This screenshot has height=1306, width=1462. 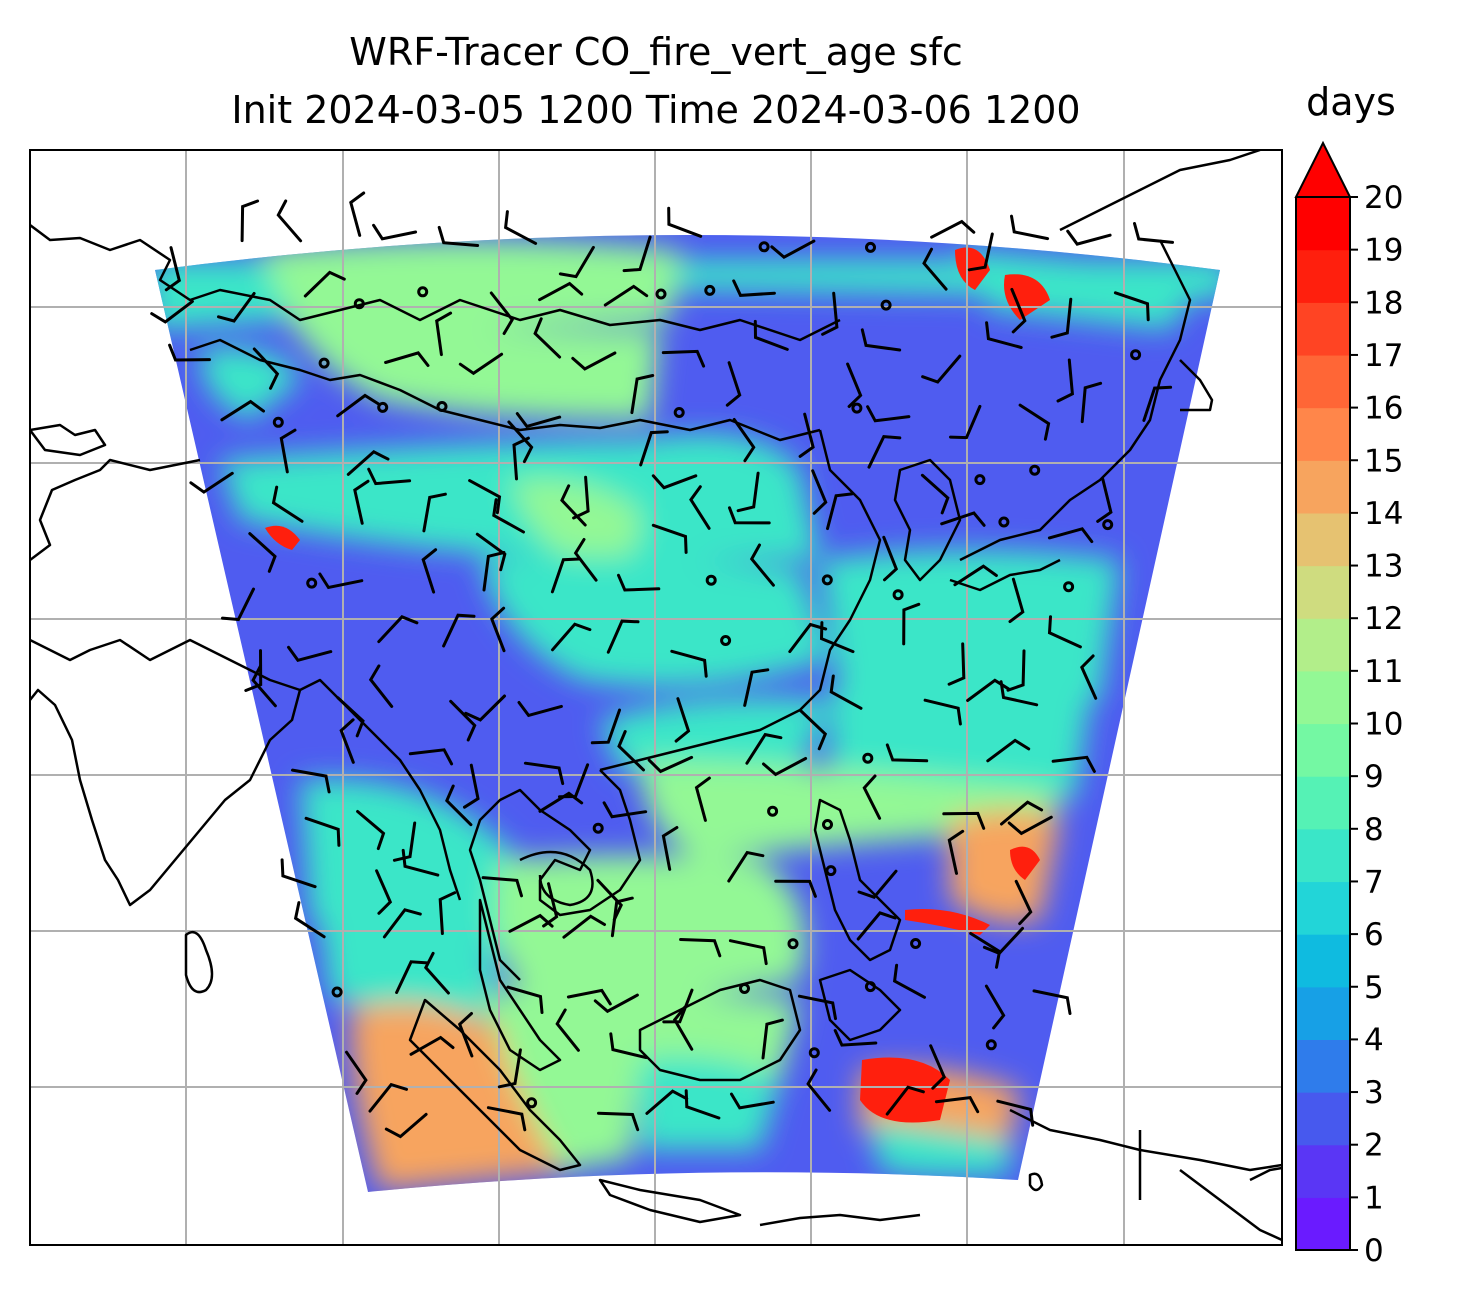 What do you see at coordinates (1374, 1251) in the screenshot?
I see `colorbar-tick-label: 0` at bounding box center [1374, 1251].